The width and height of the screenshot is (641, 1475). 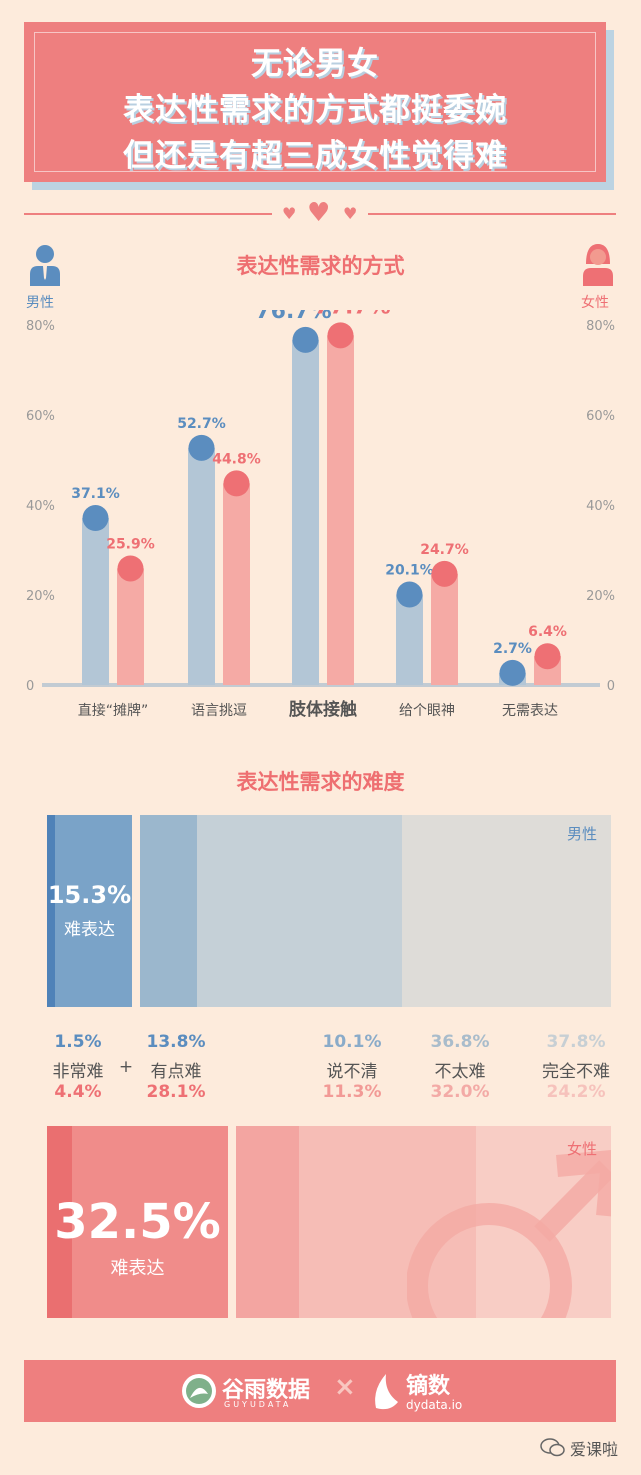 What do you see at coordinates (315, 110) in the screenshot?
I see `title-line-2: 表达性需求的方式都挺委婉` at bounding box center [315, 110].